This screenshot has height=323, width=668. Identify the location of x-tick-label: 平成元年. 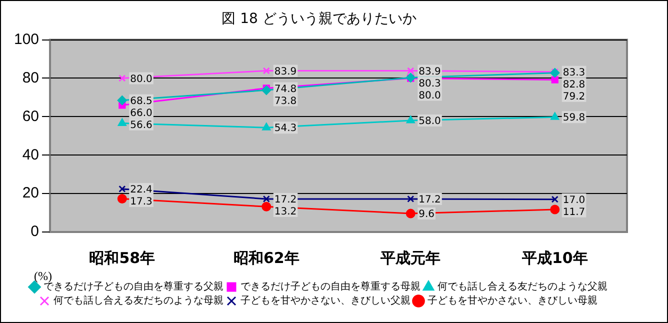
(410, 257).